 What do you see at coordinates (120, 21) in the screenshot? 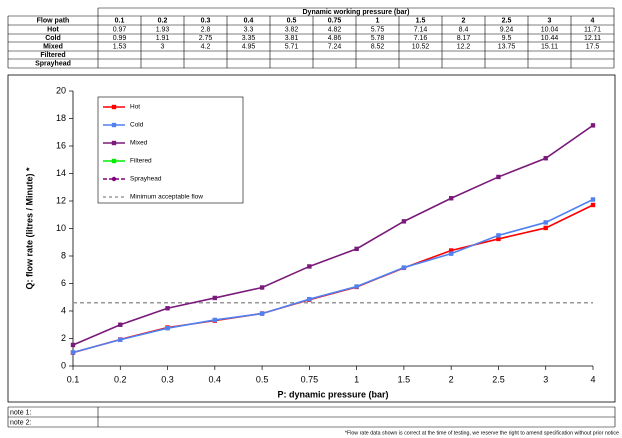
I see `pressure-header: 0.1` at bounding box center [120, 21].